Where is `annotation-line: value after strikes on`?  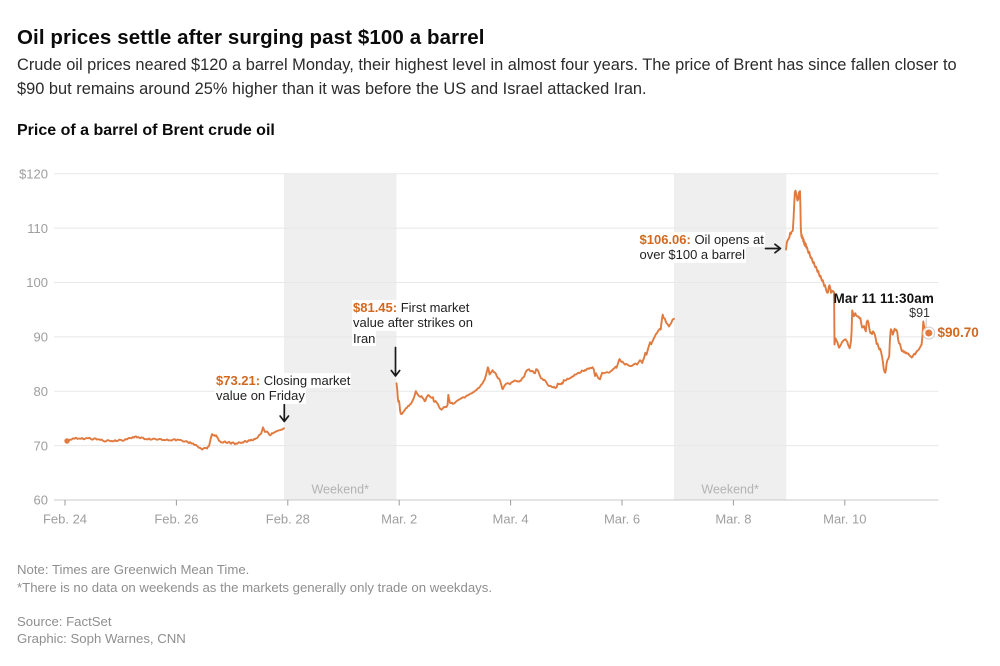 annotation-line: value after strikes on is located at coordinates (413, 323).